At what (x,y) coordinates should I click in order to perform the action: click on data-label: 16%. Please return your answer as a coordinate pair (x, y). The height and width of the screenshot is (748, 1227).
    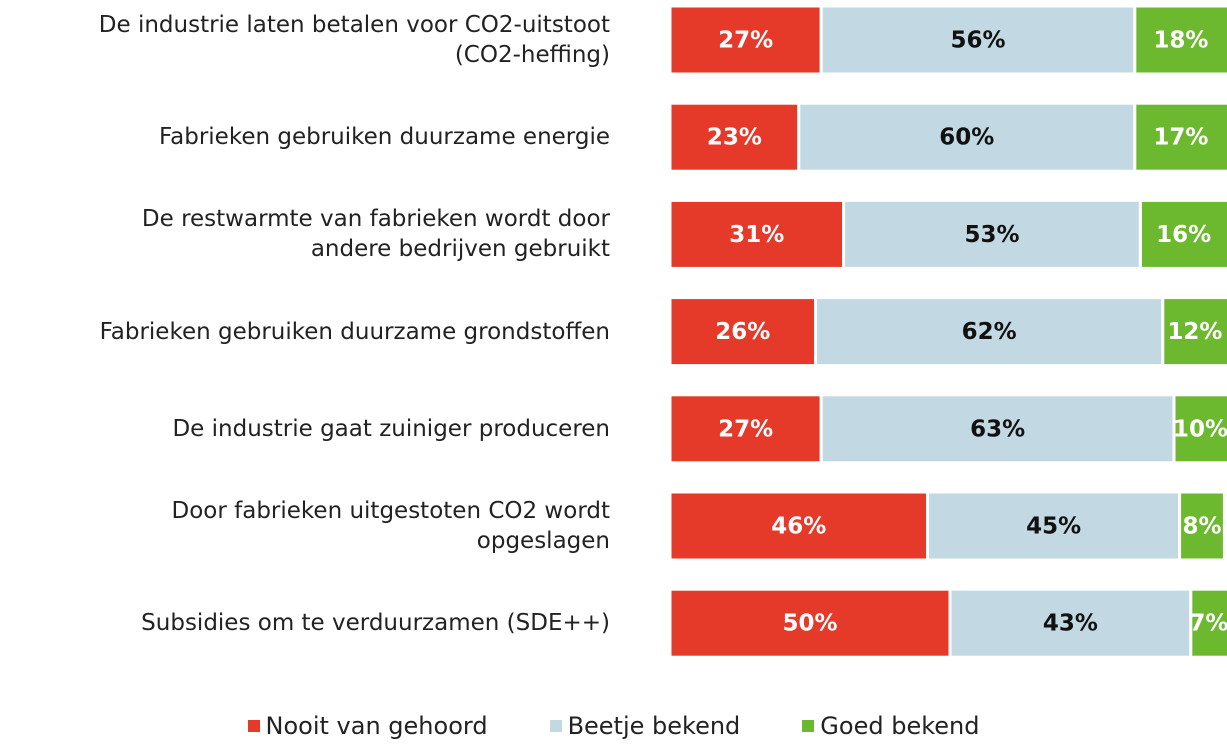
    Looking at the image, I should click on (1183, 235).